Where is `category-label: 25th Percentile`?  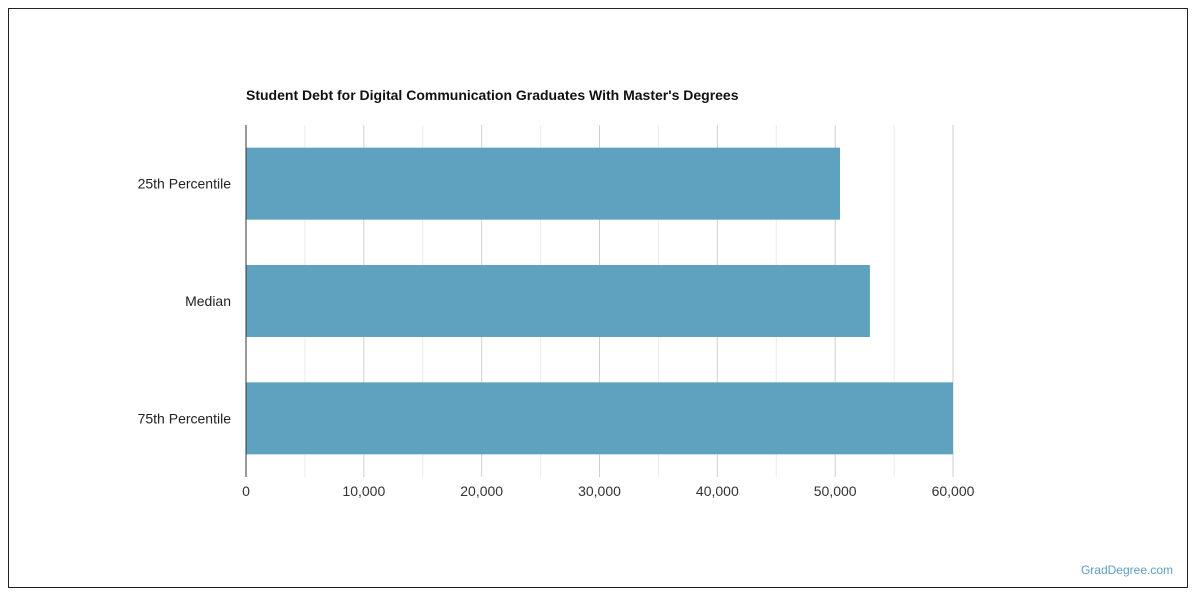
category-label: 25th Percentile is located at coordinates (185, 184).